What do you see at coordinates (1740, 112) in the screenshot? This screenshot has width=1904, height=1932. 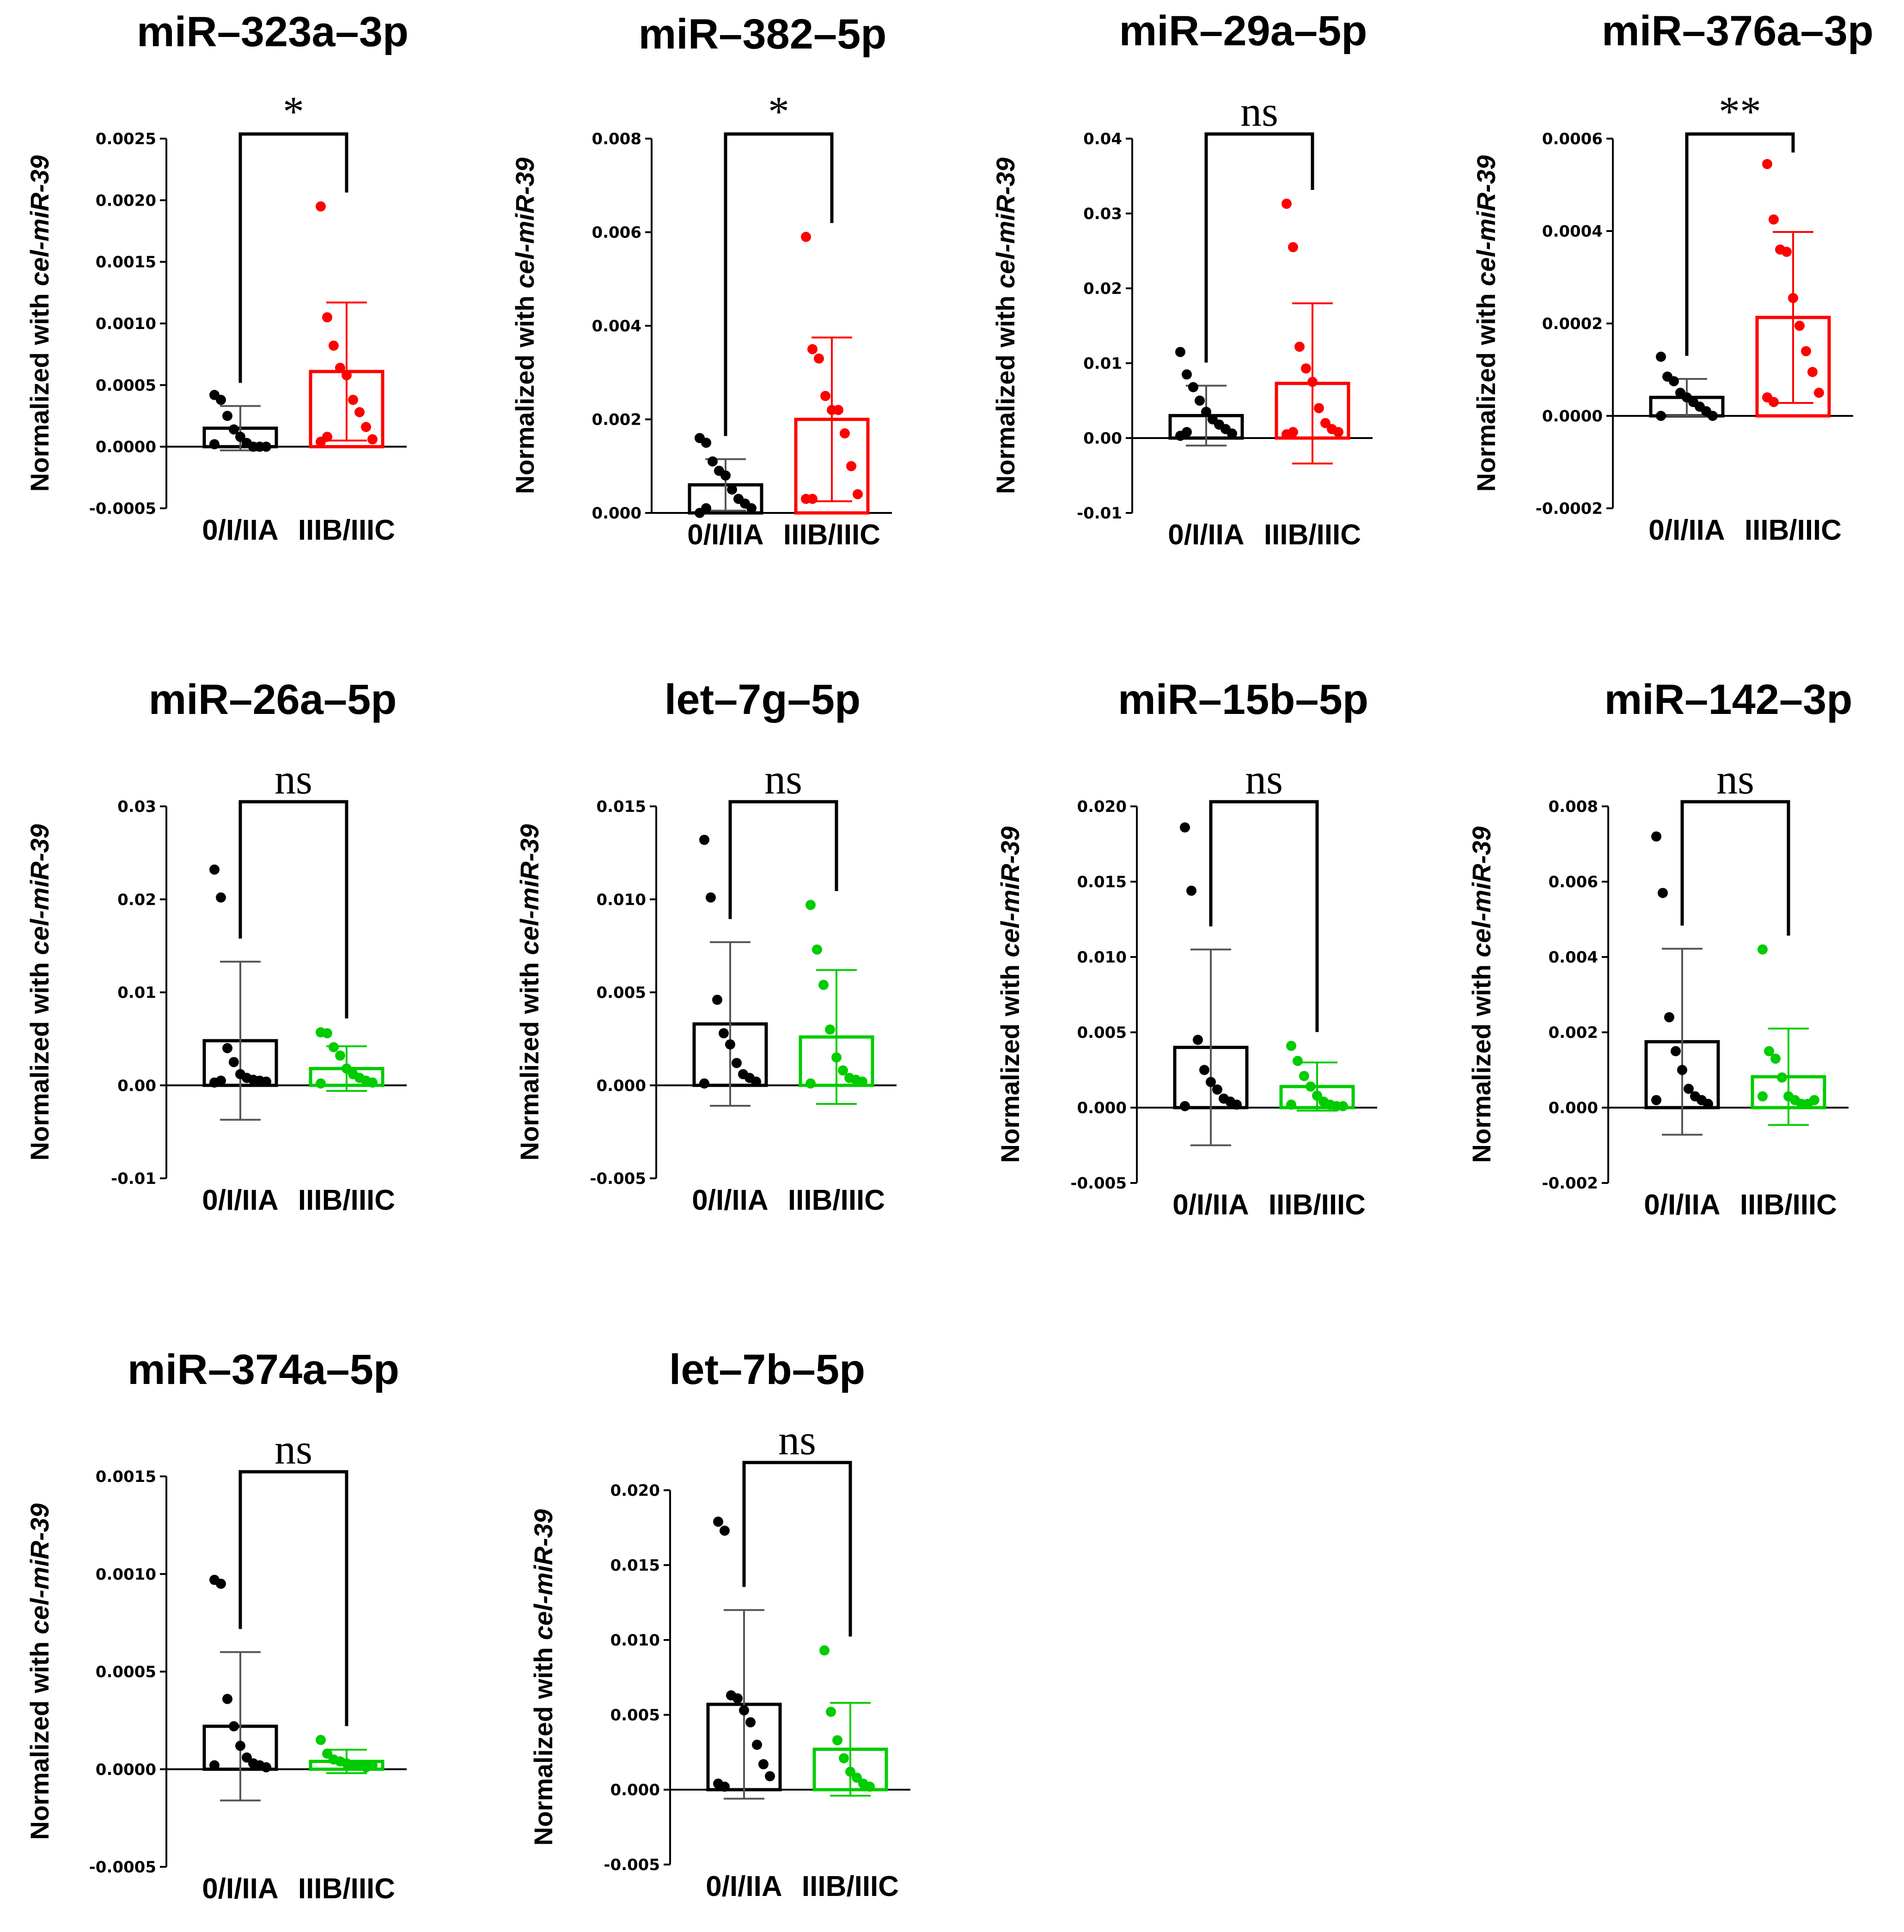 I see `significance-label: **` at bounding box center [1740, 112].